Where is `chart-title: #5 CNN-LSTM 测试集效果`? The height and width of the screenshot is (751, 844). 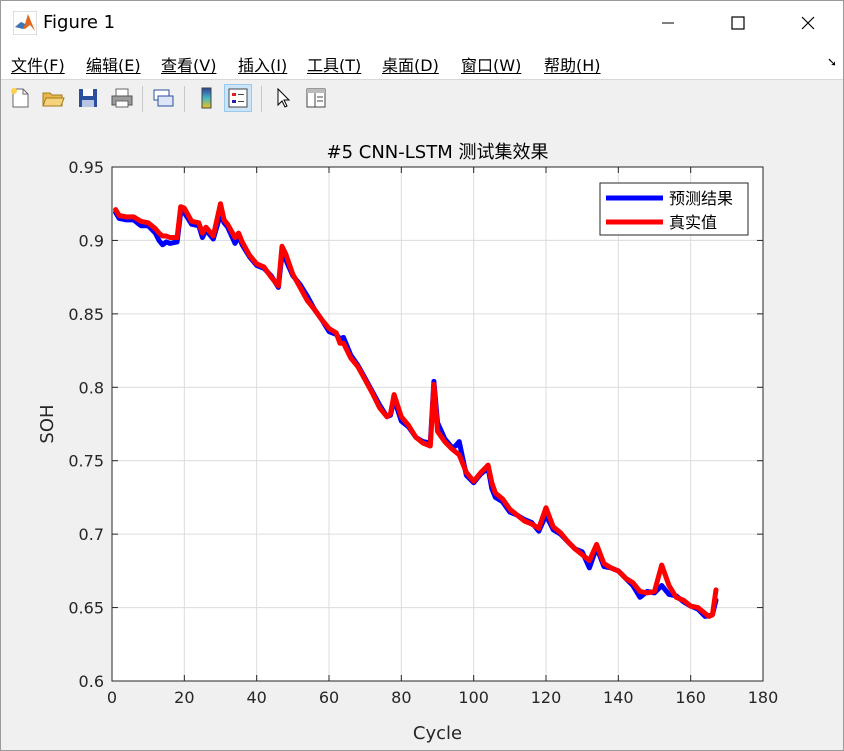
chart-title: #5 CNN-LSTM 测试集效果 is located at coordinates (438, 152).